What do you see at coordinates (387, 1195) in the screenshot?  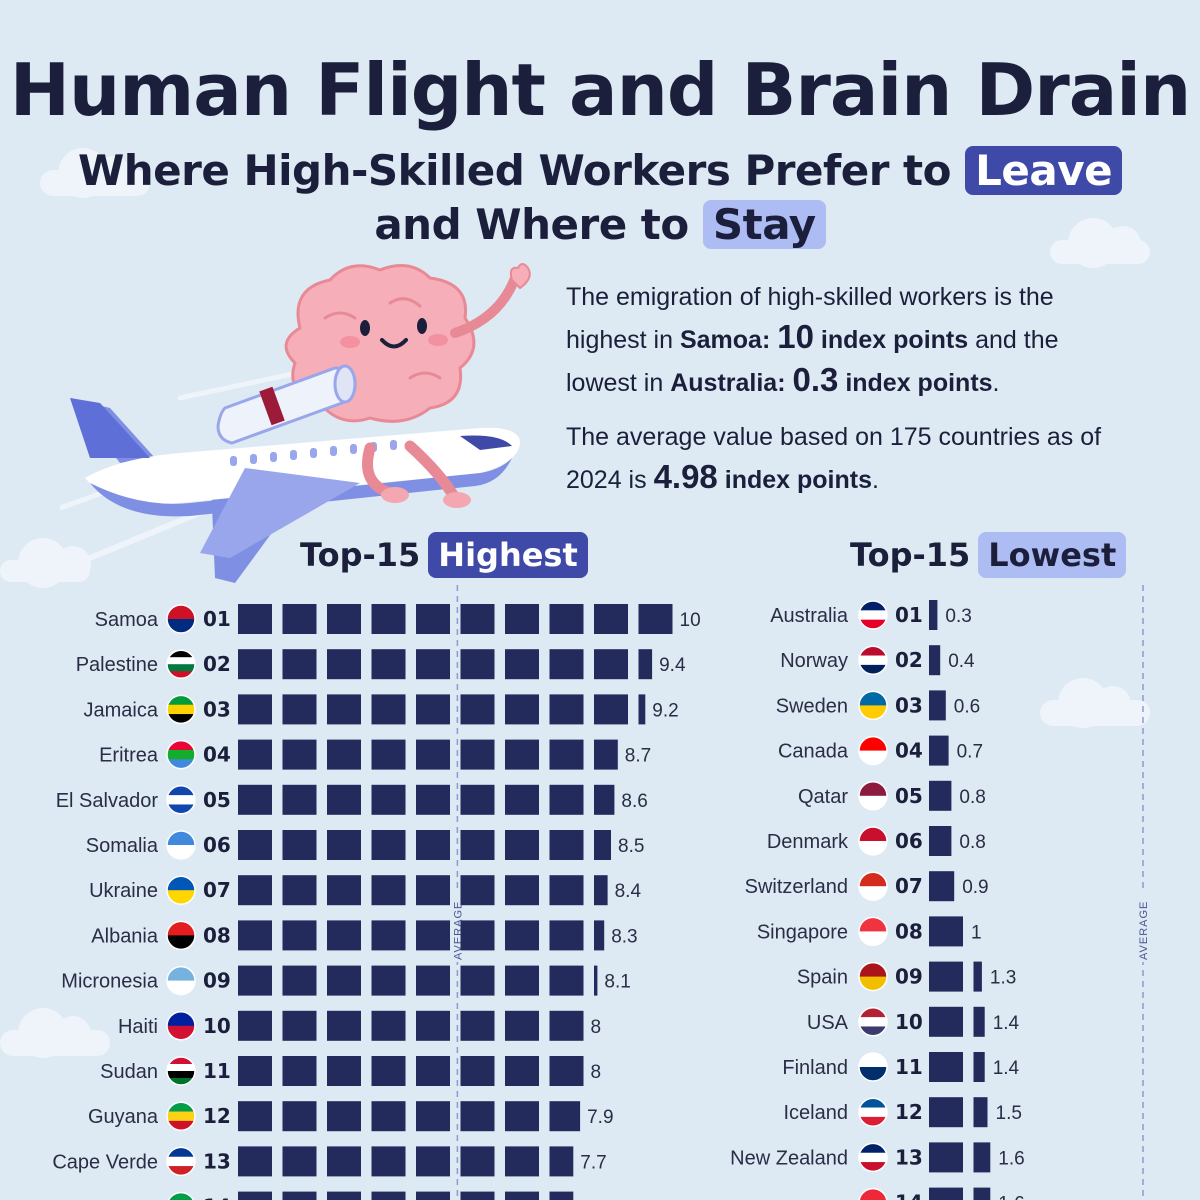 I see `bar-row: 147.7` at bounding box center [387, 1195].